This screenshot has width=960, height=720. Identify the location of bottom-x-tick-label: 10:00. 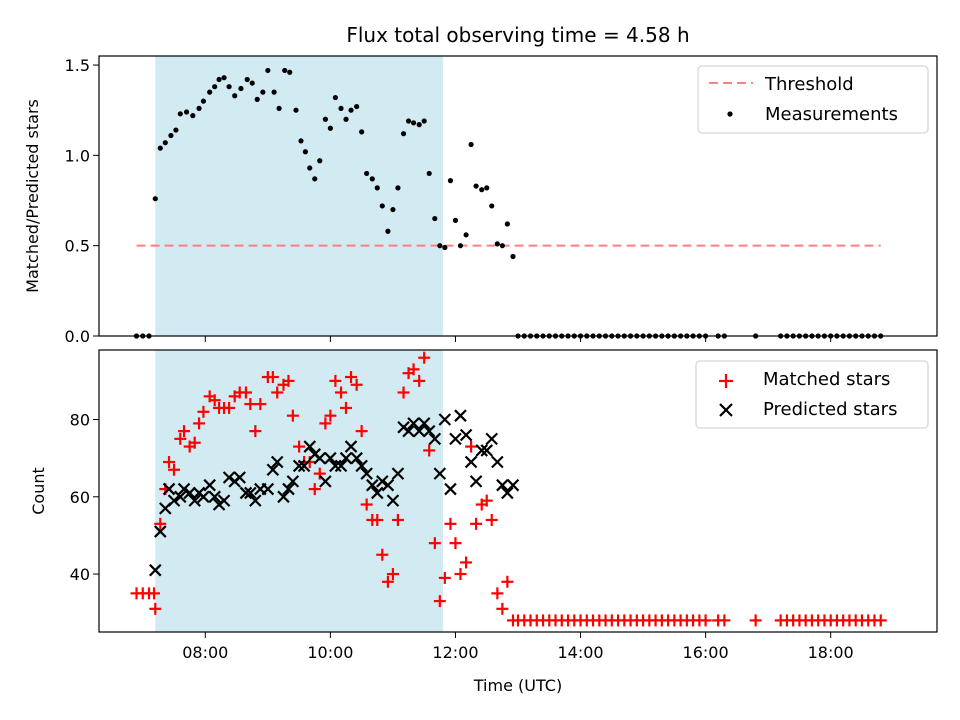
(330, 652).